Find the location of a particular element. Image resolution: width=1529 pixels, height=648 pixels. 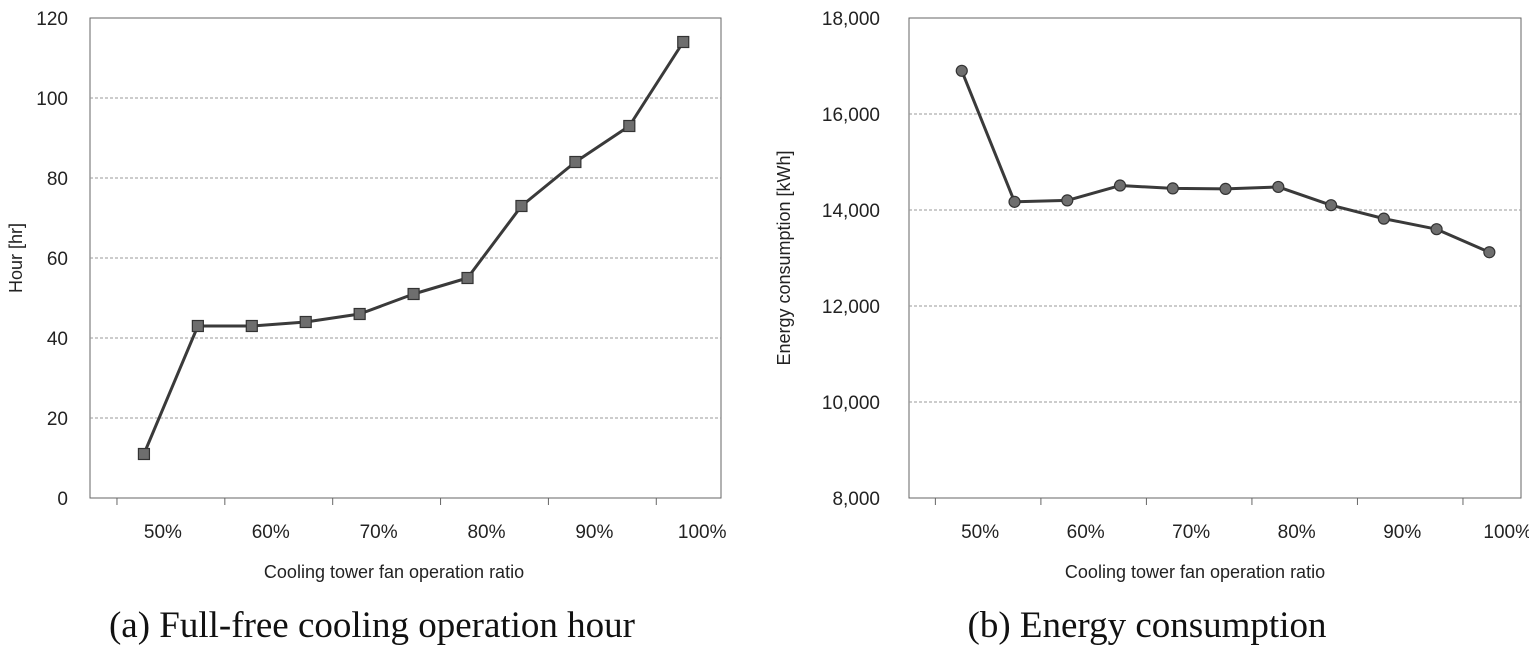

chart-title-b: (b) Energy consumption is located at coordinates (1147, 625).